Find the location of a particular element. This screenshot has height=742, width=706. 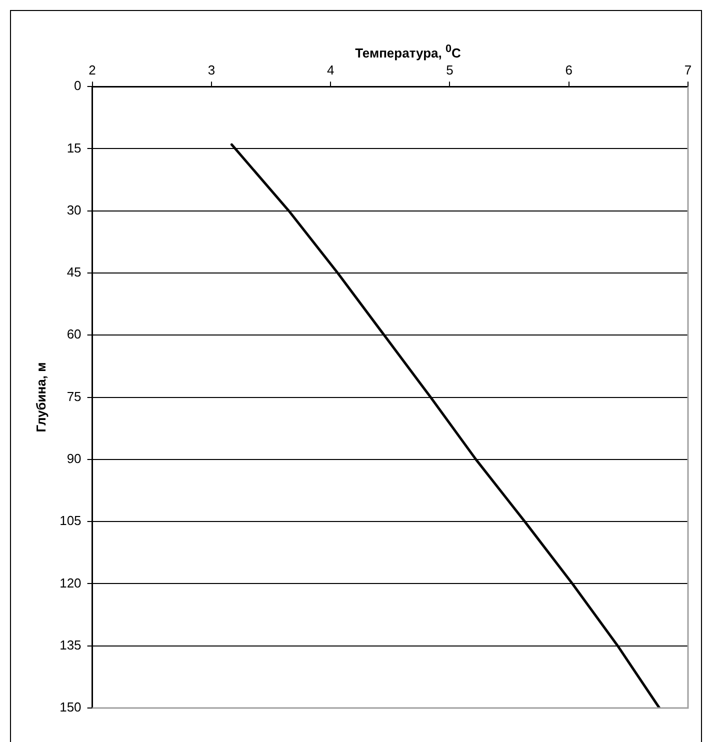

y-tick-label: 0 is located at coordinates (78, 86).